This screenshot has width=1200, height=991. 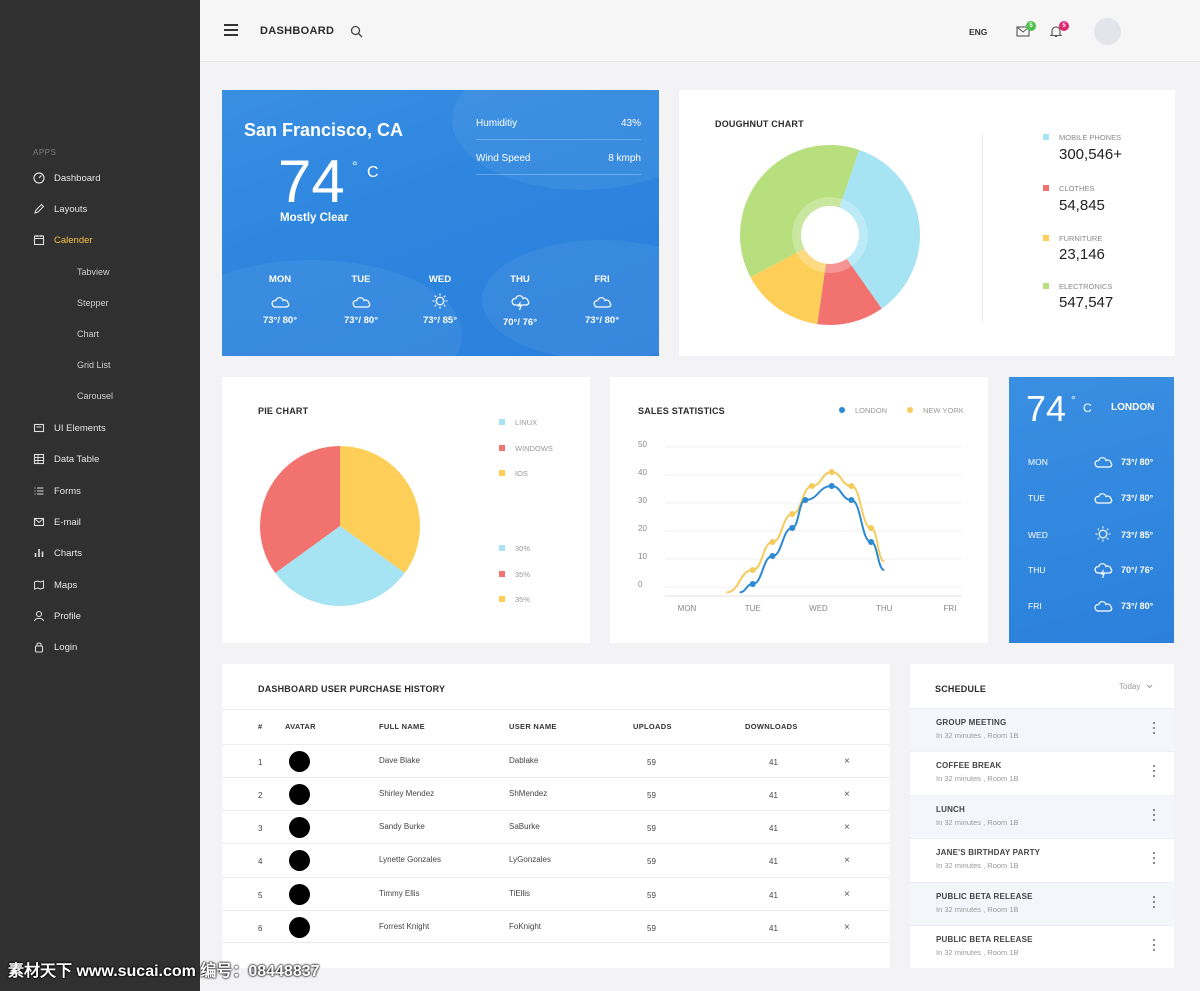 What do you see at coordinates (93, 272) in the screenshot?
I see `sidebar-subitem-tabview: Tabview` at bounding box center [93, 272].